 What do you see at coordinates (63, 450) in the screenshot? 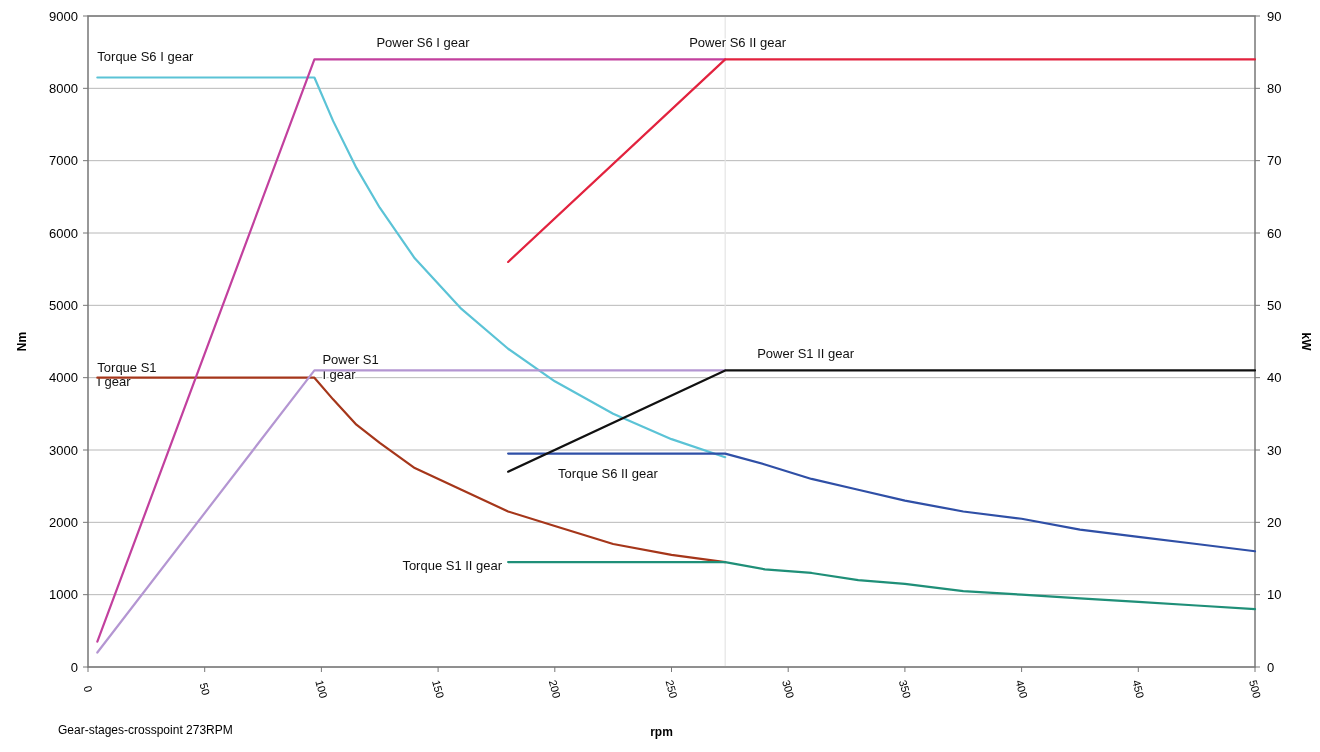
I see `y-tick-label: 3000` at bounding box center [63, 450].